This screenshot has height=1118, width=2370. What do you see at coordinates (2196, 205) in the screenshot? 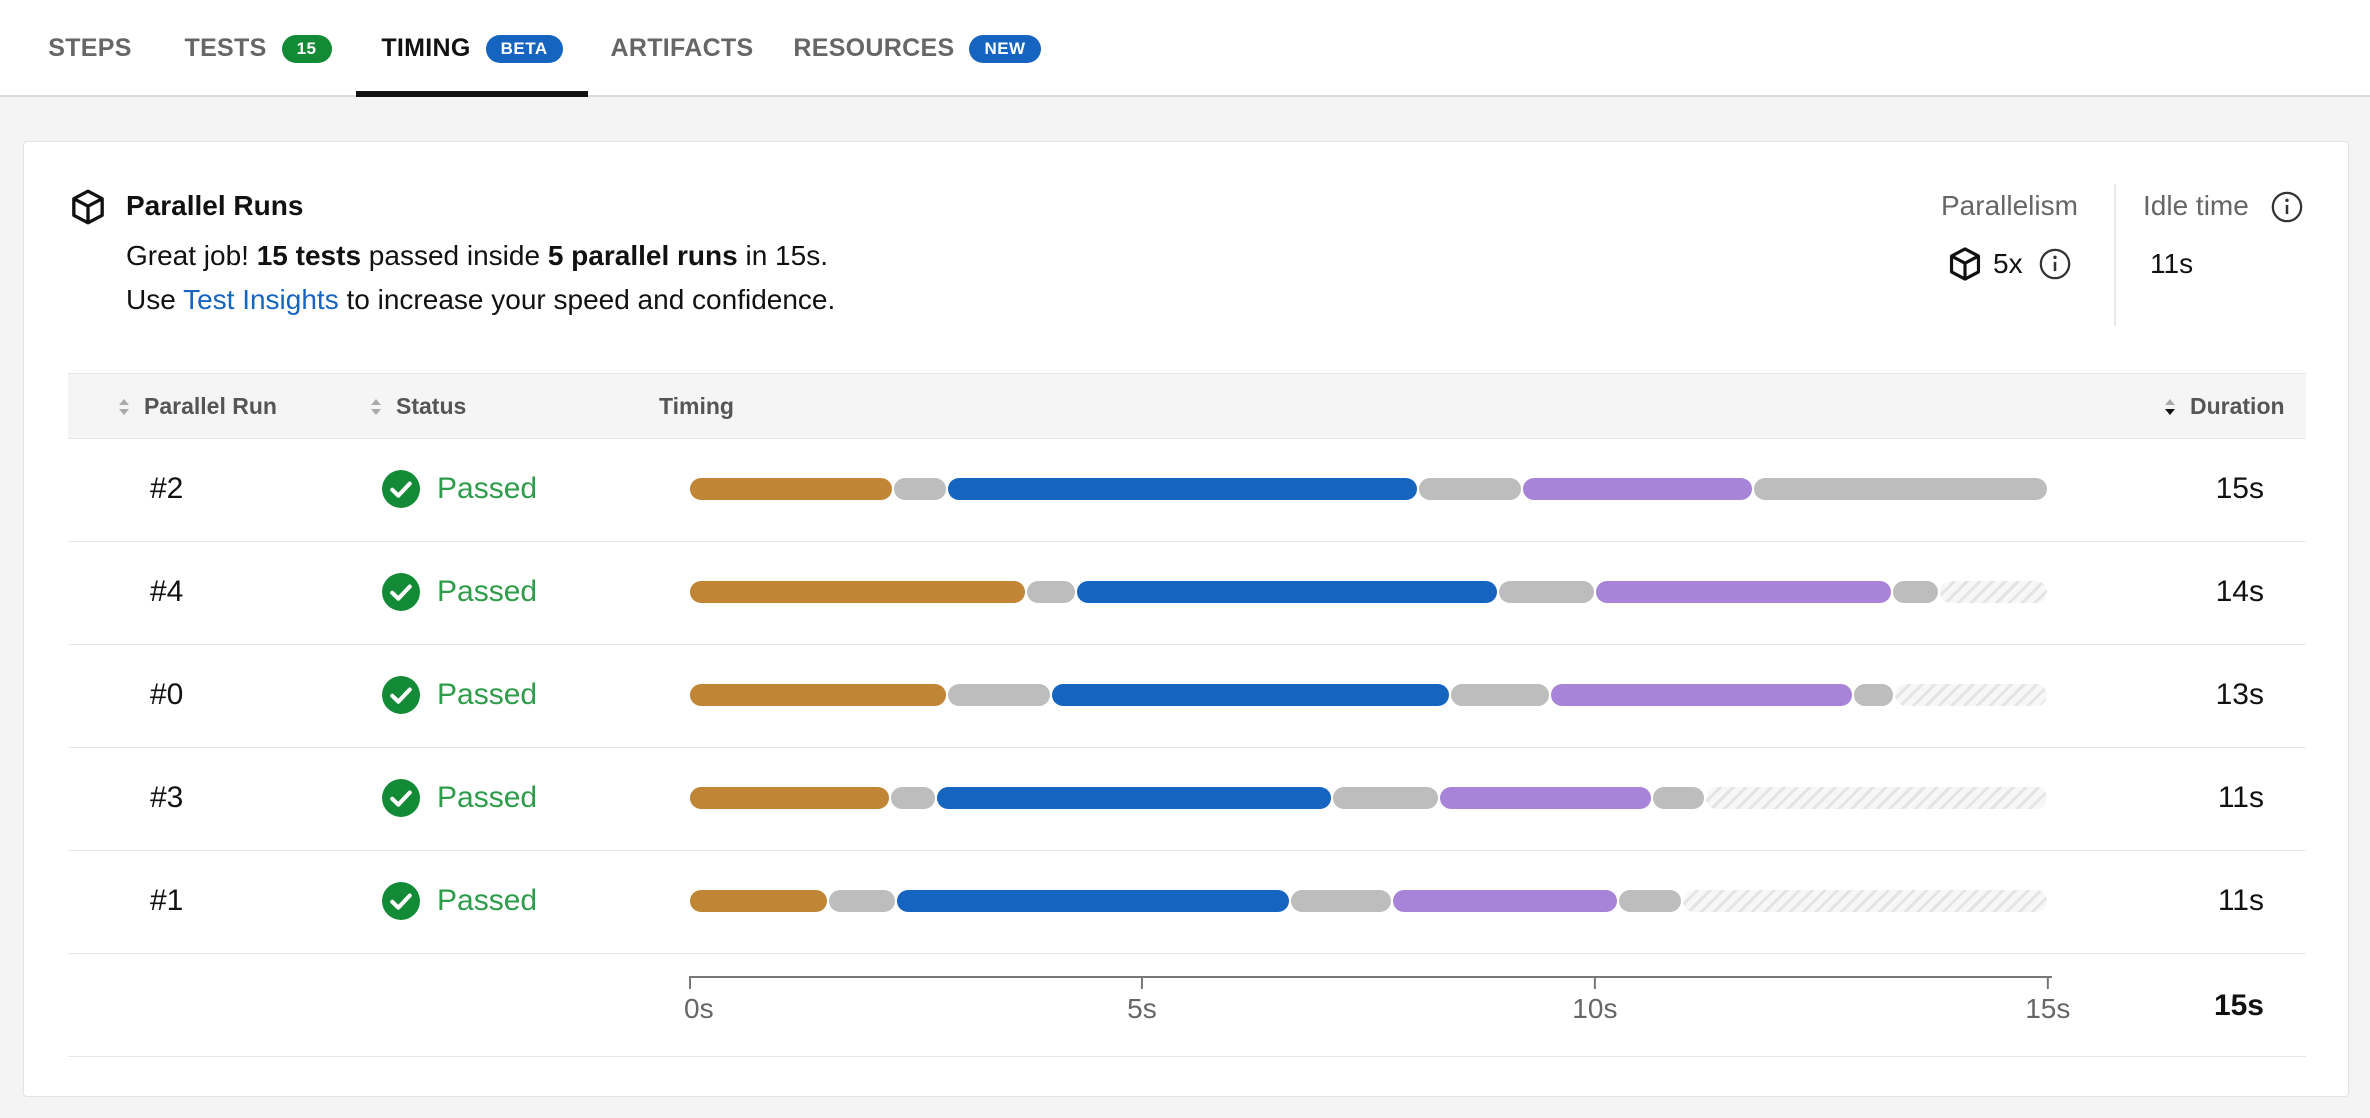
I see `idle-time-label: Idle time` at bounding box center [2196, 205].